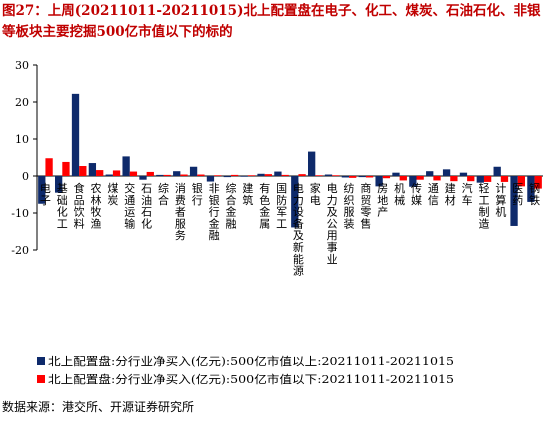 The height and width of the screenshot is (421, 550). Describe the element at coordinates (22, 139) in the screenshot. I see `y-tick-label: 10` at that location.